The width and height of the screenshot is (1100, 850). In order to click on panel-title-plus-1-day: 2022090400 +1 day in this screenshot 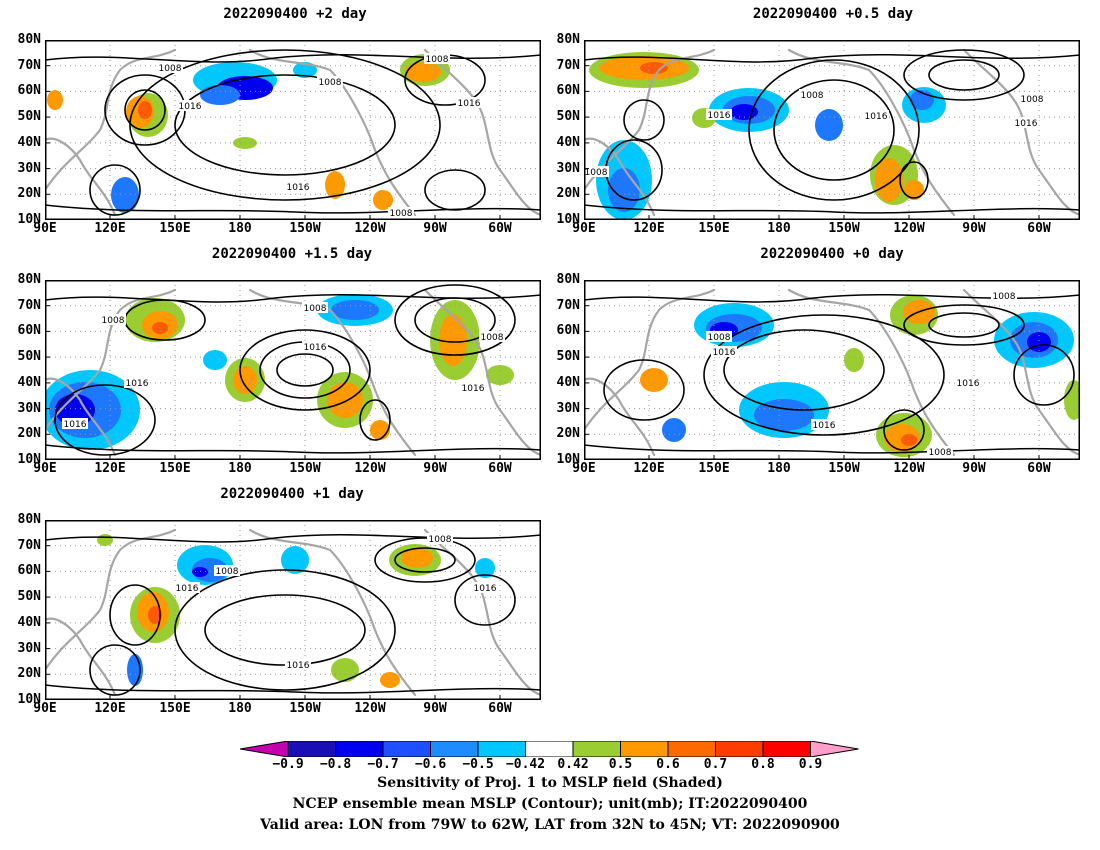, I will do `click(292, 494)`.